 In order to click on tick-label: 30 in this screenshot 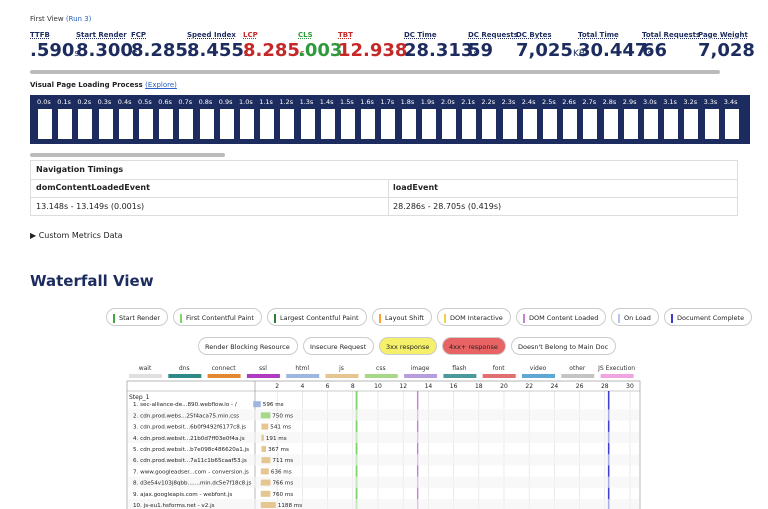, I will do `click(630, 386)`.